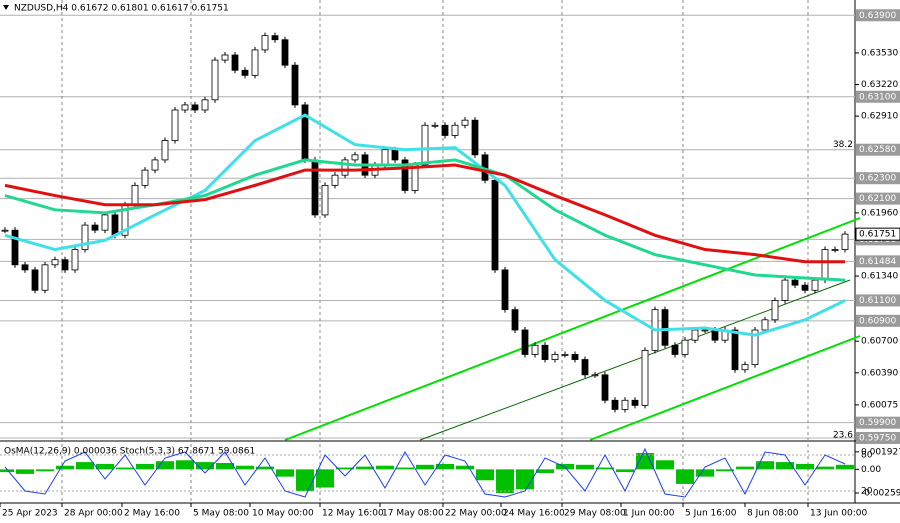  I want to click on y-tick-label: 0.63530, so click(879, 53).